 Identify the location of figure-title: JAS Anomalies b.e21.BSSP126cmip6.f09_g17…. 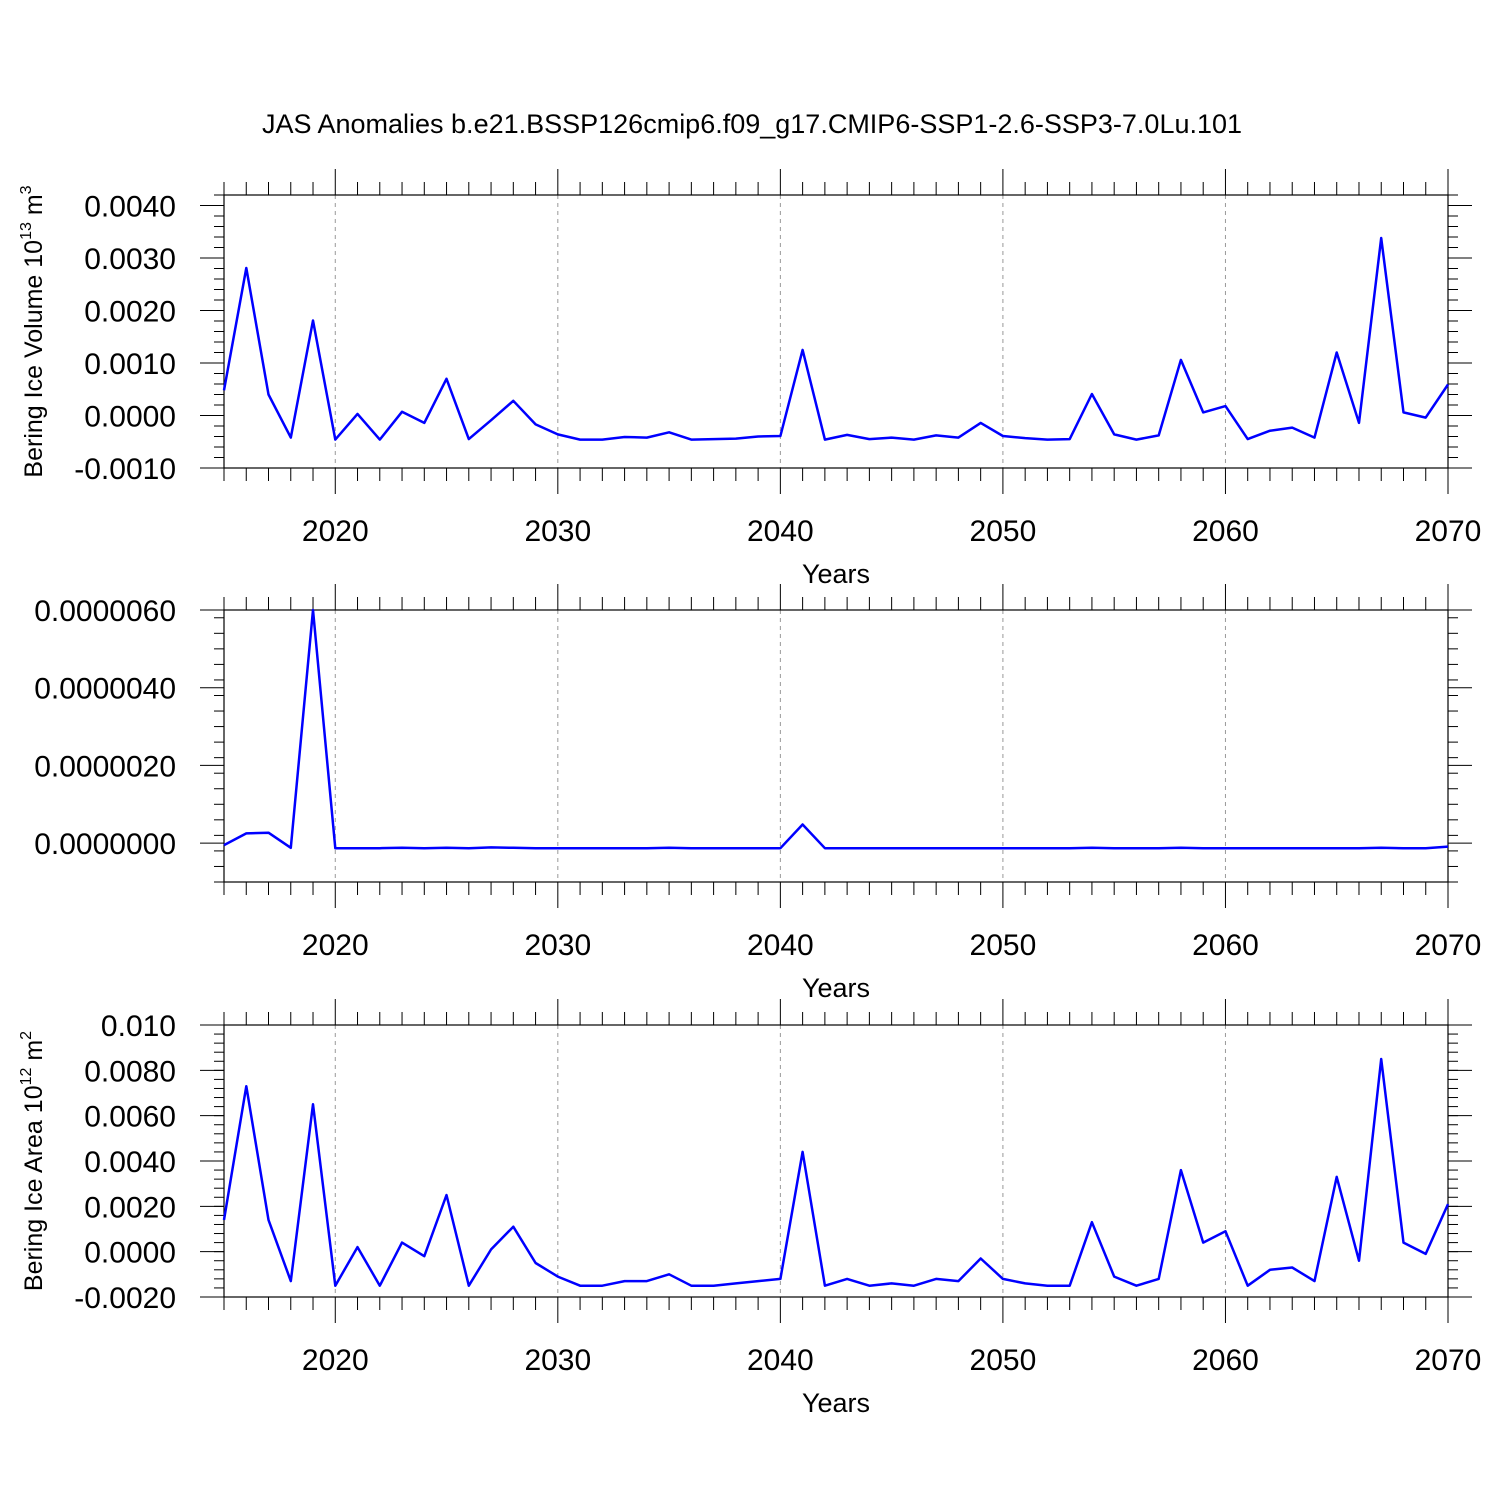
(752, 124).